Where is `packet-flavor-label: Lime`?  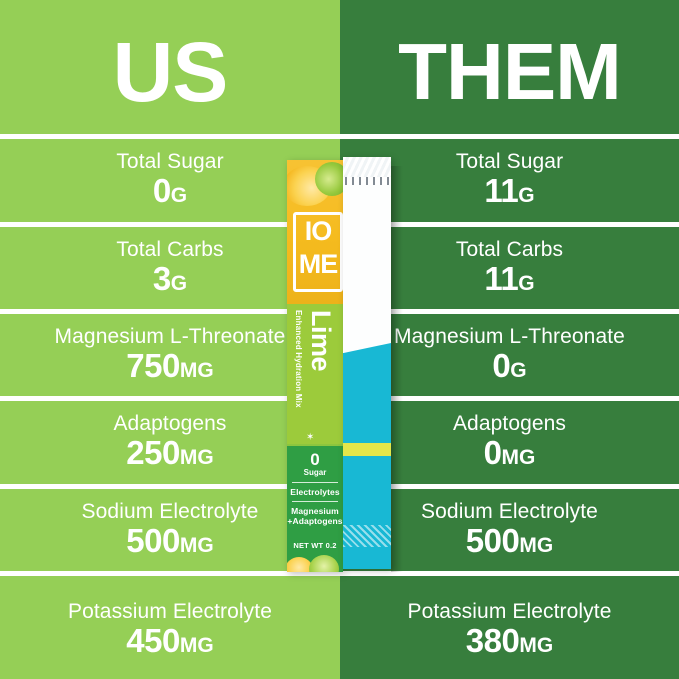
packet-flavor-label: Lime is located at coordinates (321, 341).